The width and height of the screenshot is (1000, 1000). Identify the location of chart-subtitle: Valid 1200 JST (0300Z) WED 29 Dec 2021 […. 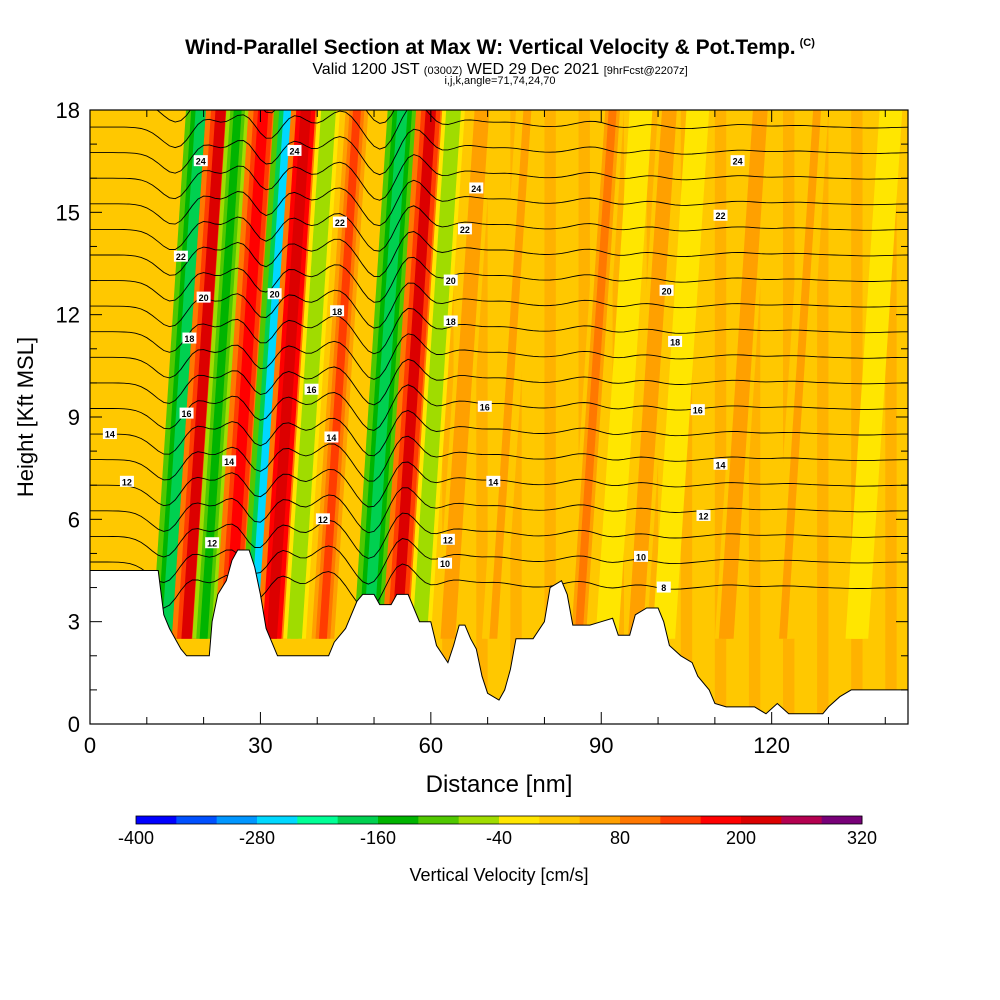
(500, 70).